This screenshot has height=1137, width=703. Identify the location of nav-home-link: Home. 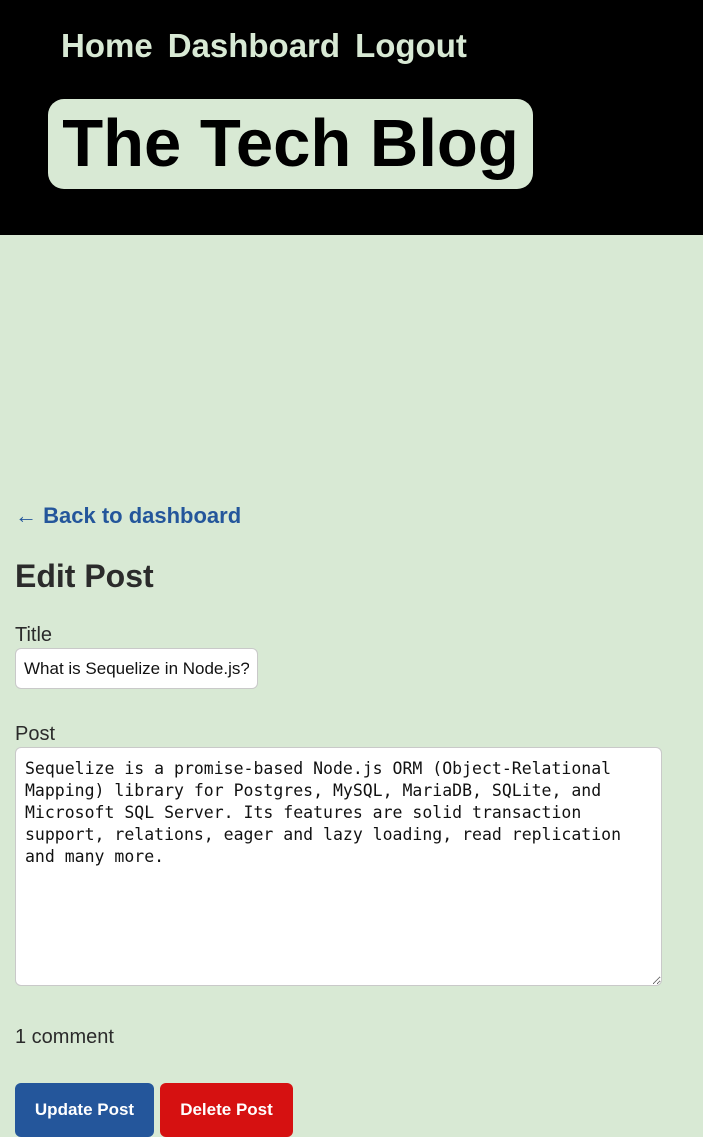
(107, 45).